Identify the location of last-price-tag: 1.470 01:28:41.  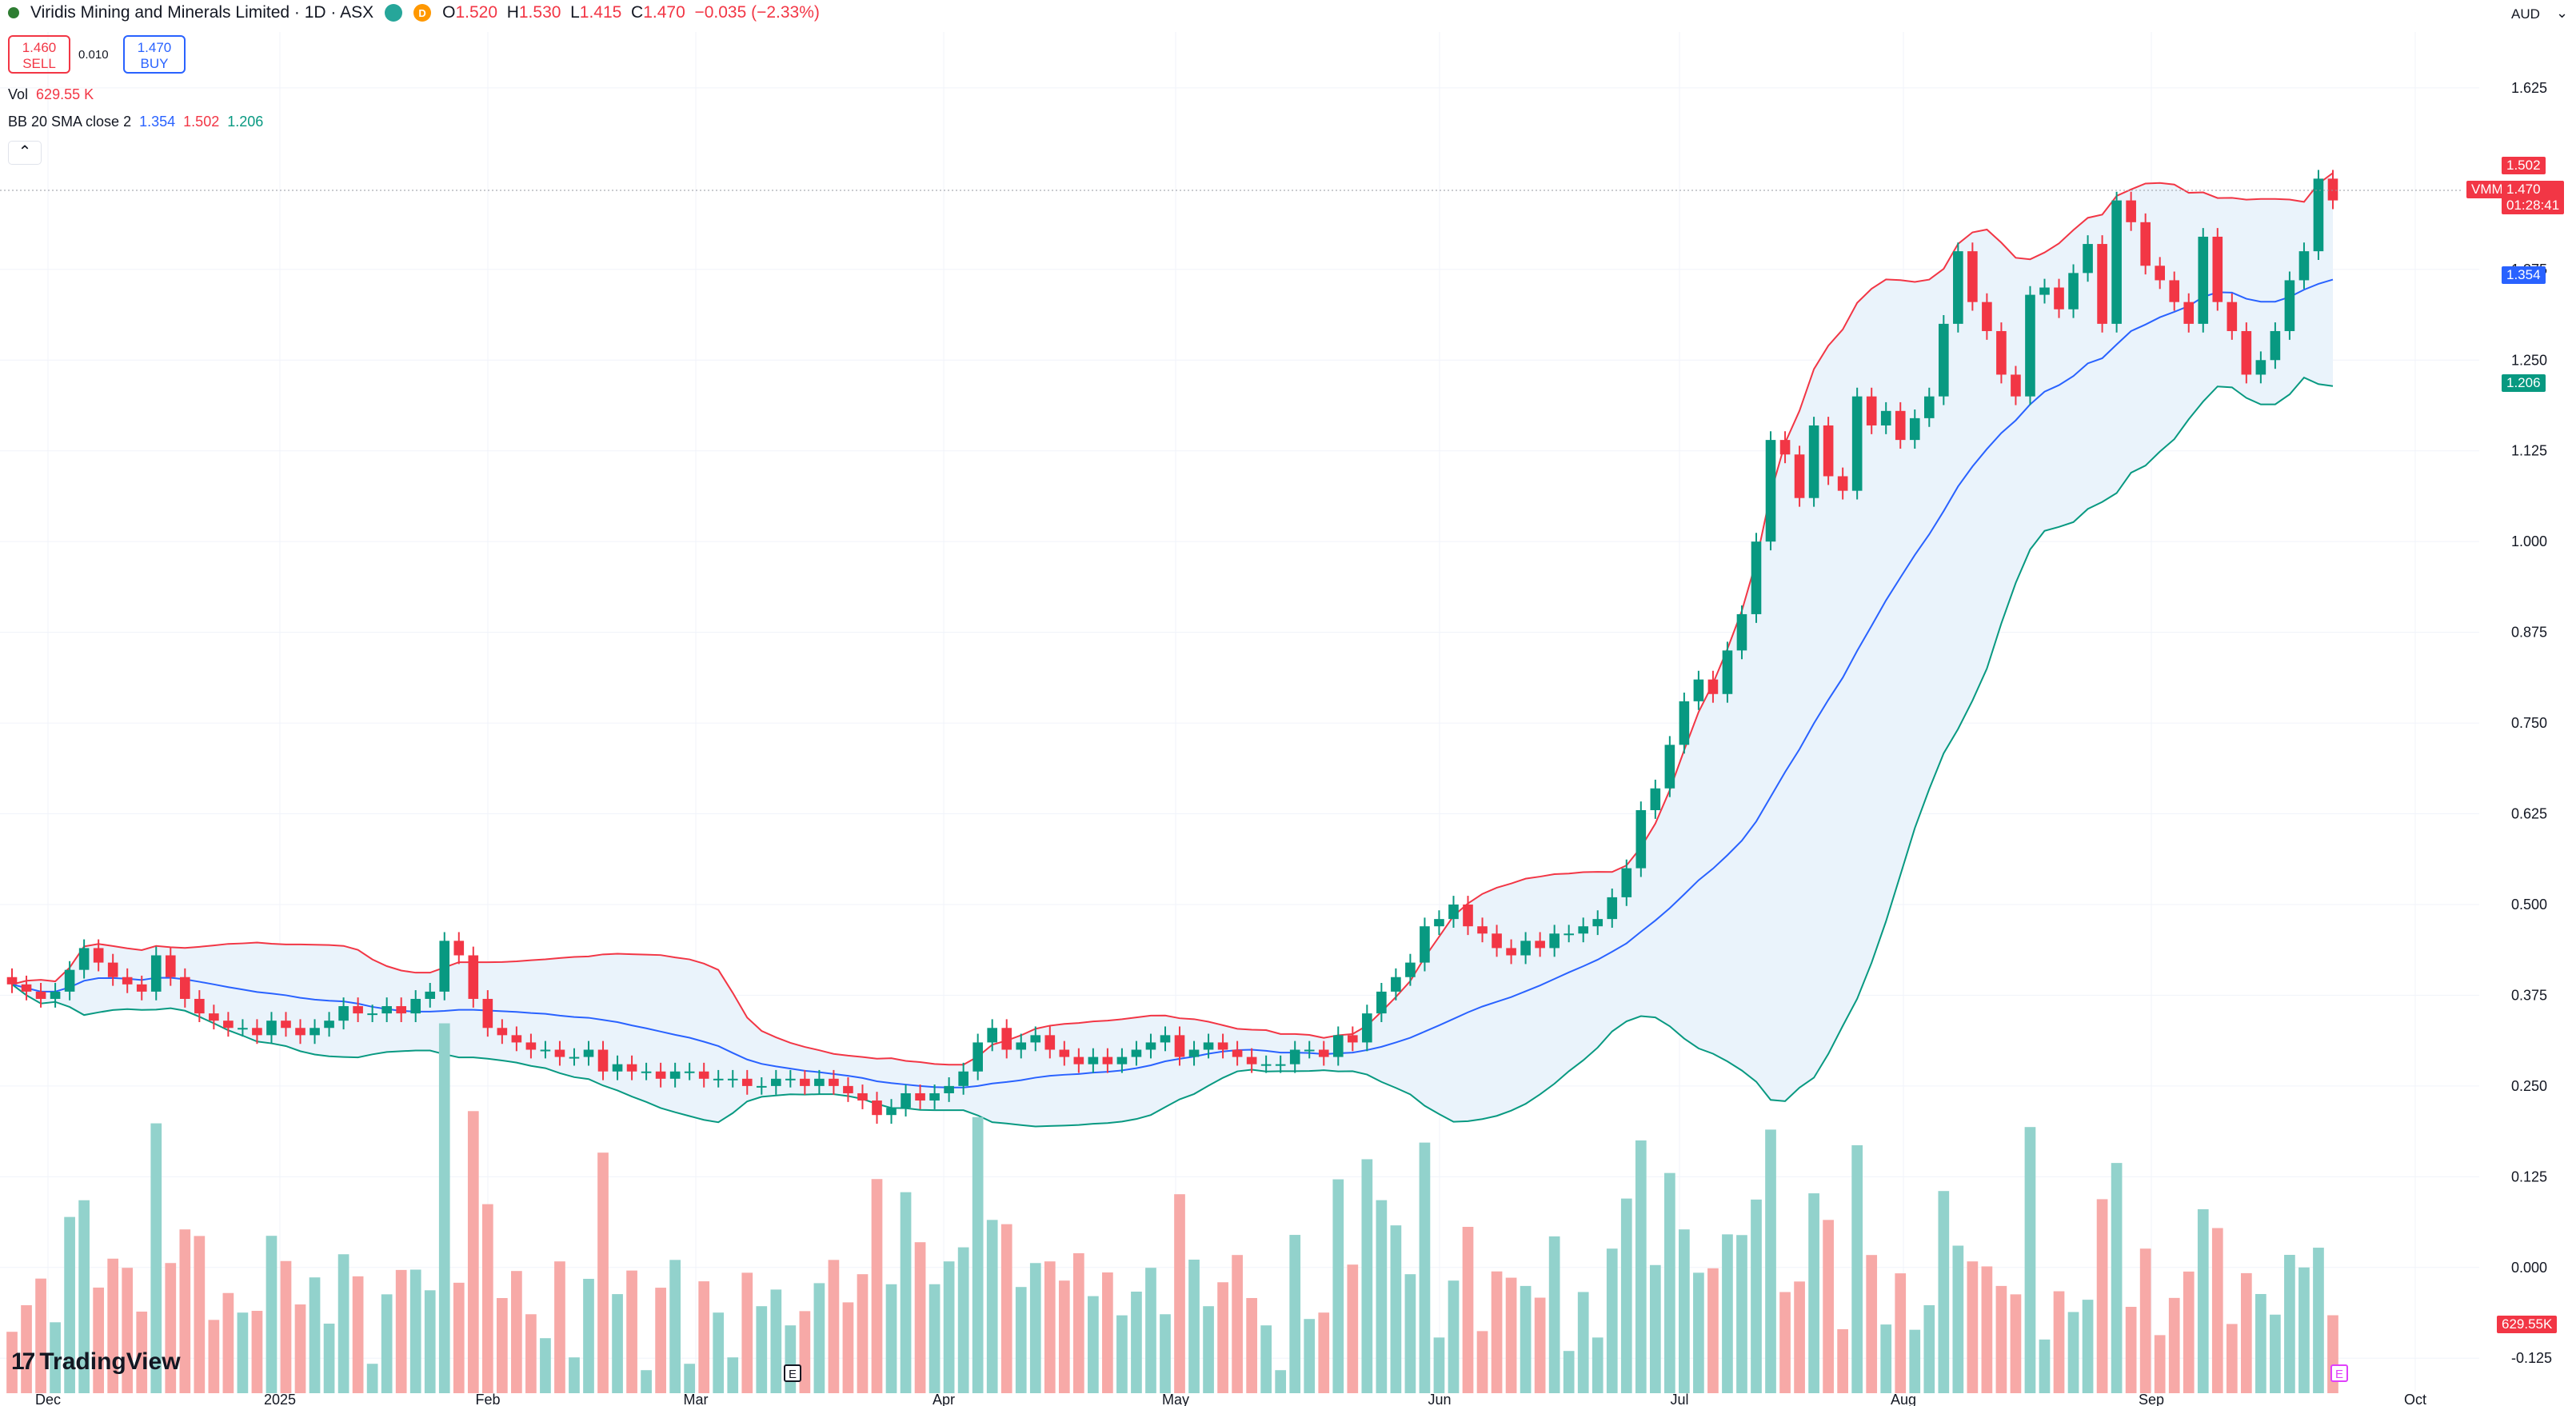
(2533, 197).